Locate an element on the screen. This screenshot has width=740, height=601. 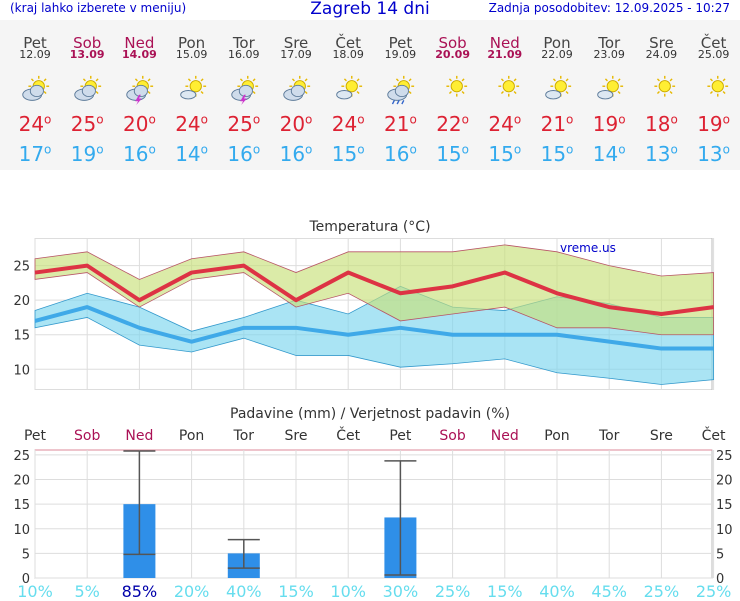
day-date: 13.09 is located at coordinates (87, 54).